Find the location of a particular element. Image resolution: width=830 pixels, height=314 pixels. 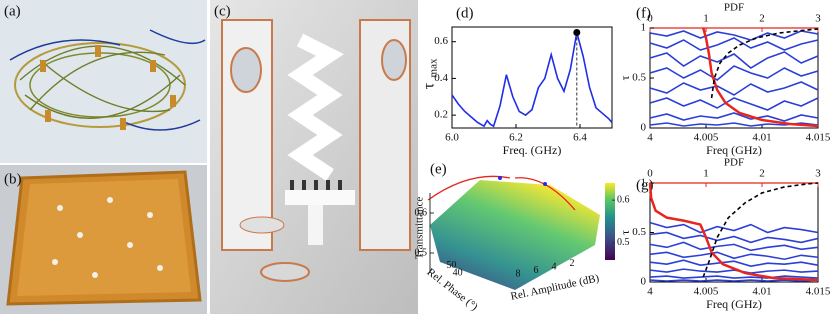

y-tick-label: 40 is located at coordinates (458, 272).